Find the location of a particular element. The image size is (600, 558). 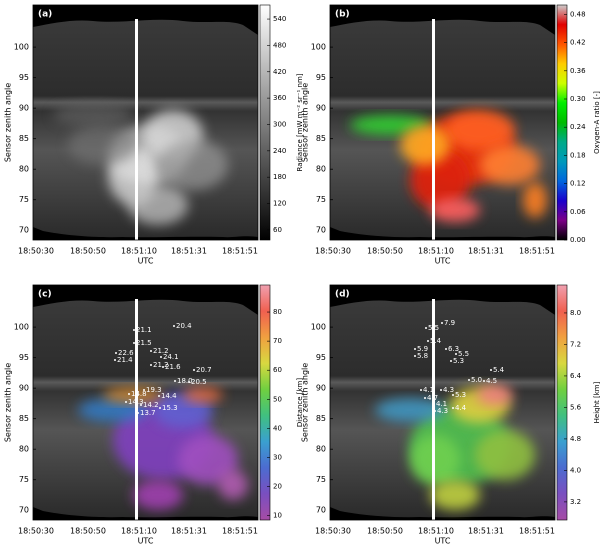

annotation: 14.8 is located at coordinates (139, 394).